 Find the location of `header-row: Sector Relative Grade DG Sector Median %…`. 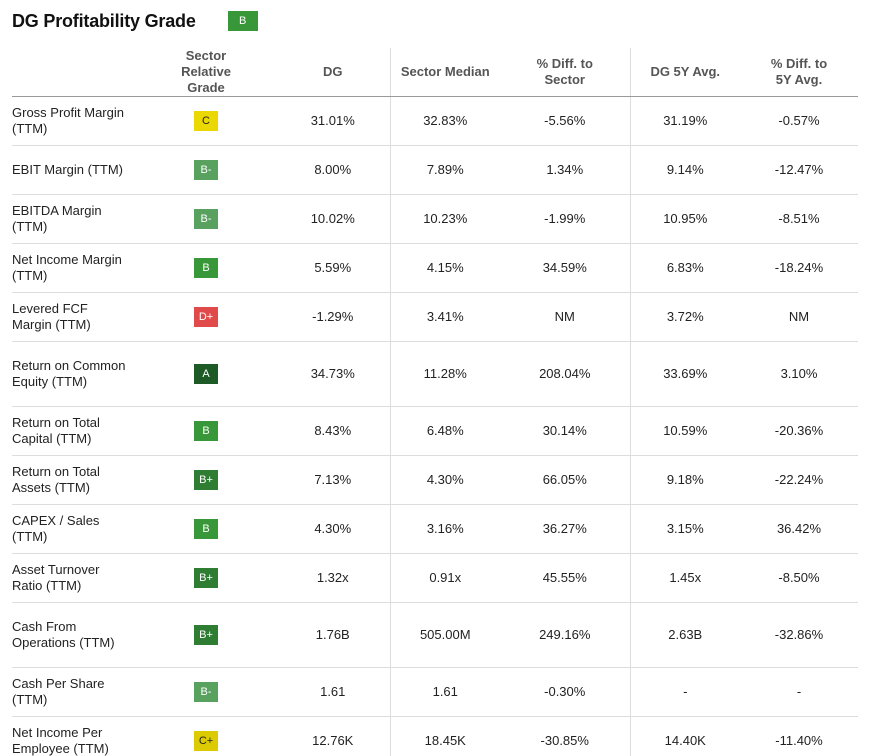

header-row: Sector Relative Grade DG Sector Median %… is located at coordinates (435, 72).